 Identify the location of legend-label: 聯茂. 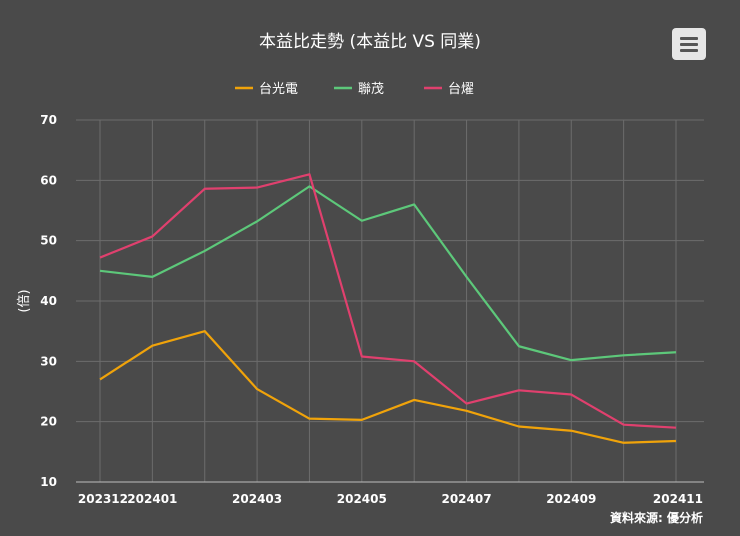
(371, 89).